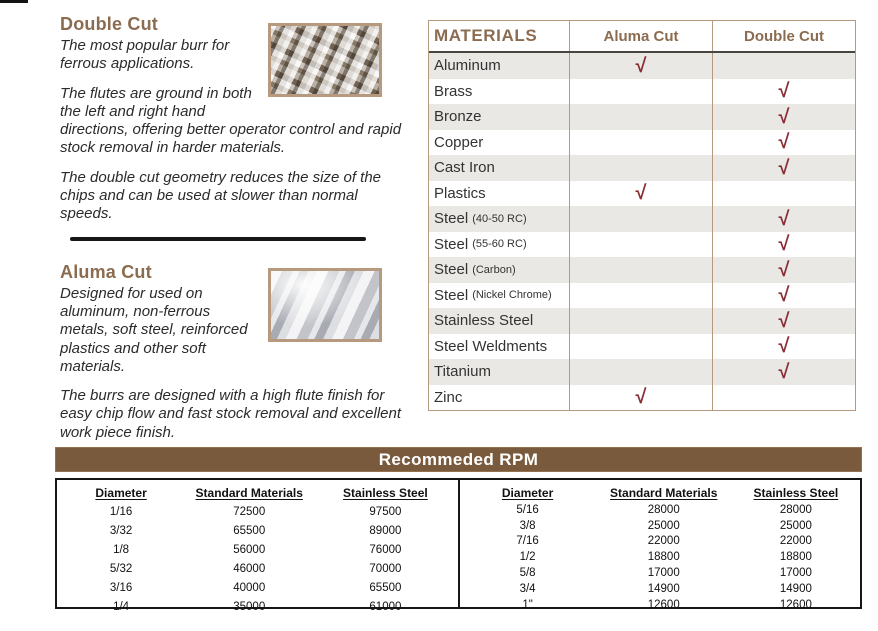  I want to click on materials-table-header: MATERIALS Aluma Cut Double Cut, so click(642, 37).